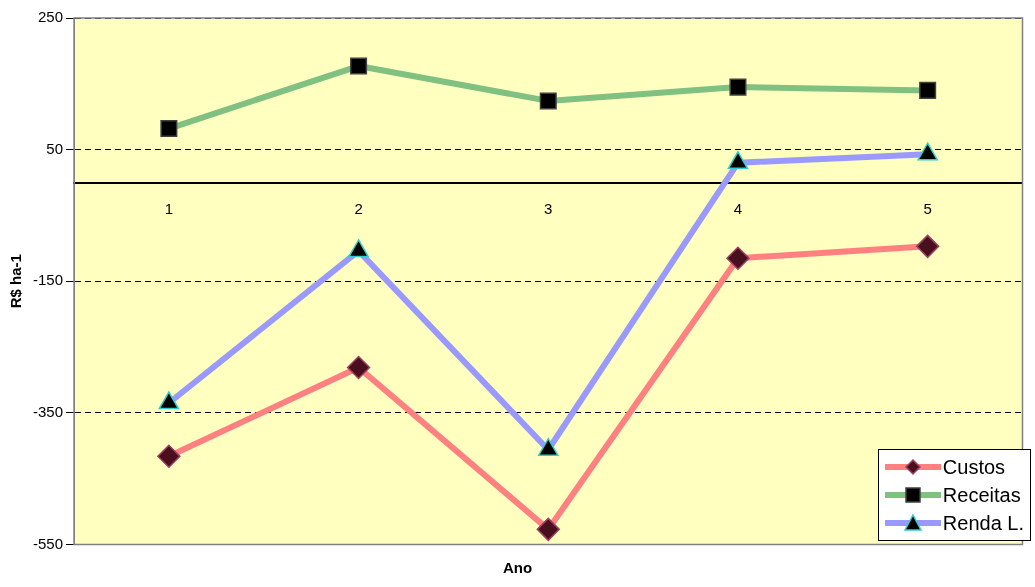 The width and height of the screenshot is (1035, 587). Describe the element at coordinates (548, 208) in the screenshot. I see `x-tick-label: 3` at that location.